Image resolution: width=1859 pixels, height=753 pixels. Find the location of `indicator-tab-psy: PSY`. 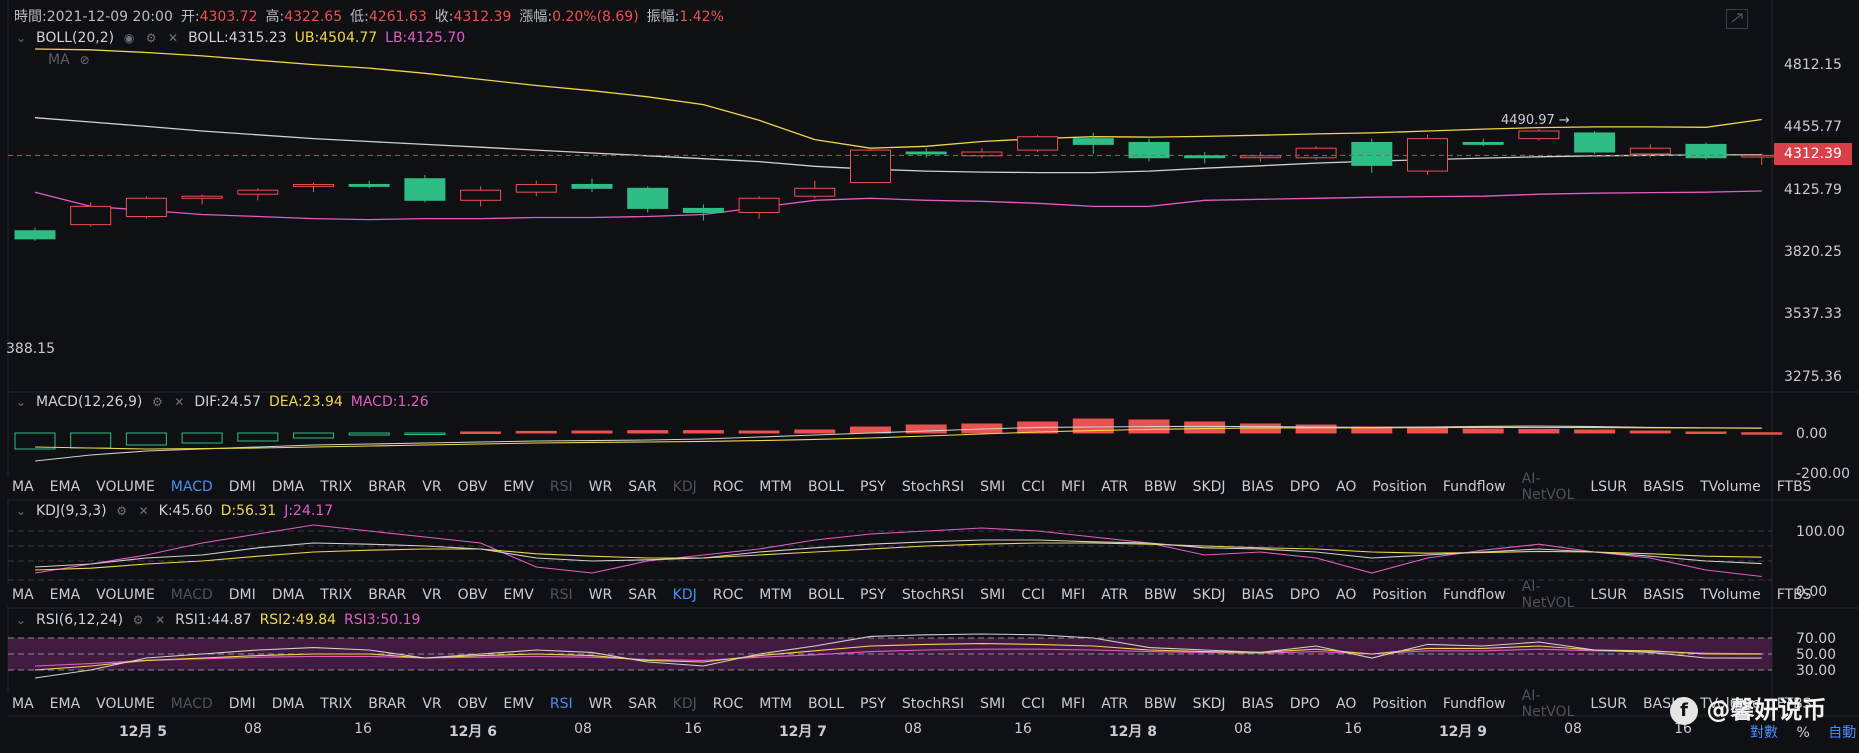

indicator-tab-psy: PSY is located at coordinates (873, 704).